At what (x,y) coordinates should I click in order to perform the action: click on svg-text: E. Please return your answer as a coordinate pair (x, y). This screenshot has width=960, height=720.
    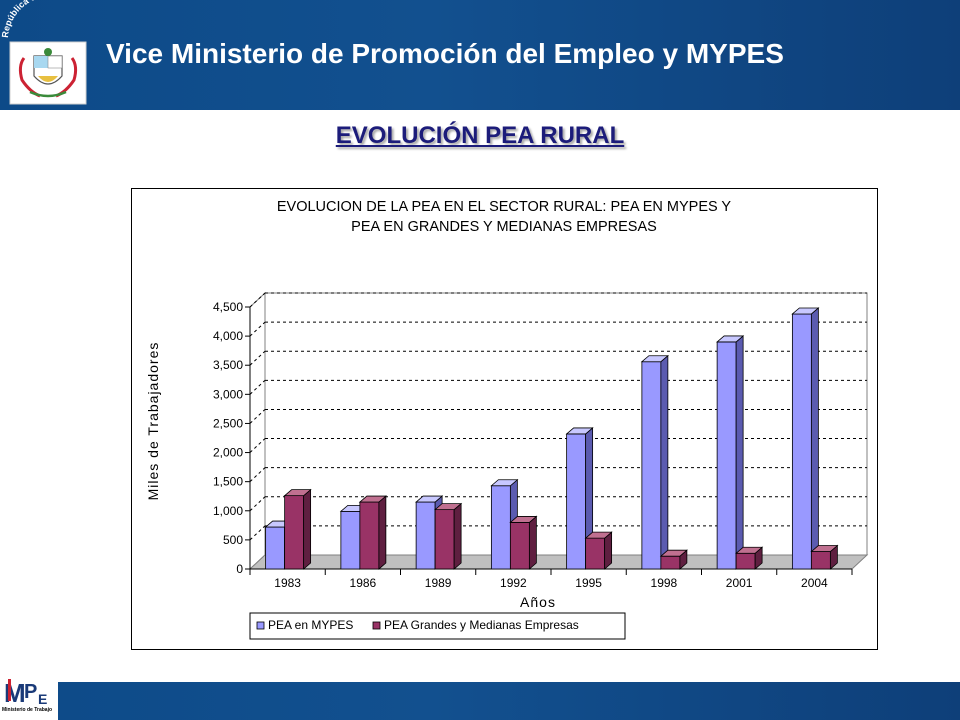
    Looking at the image, I should click on (42, 699).